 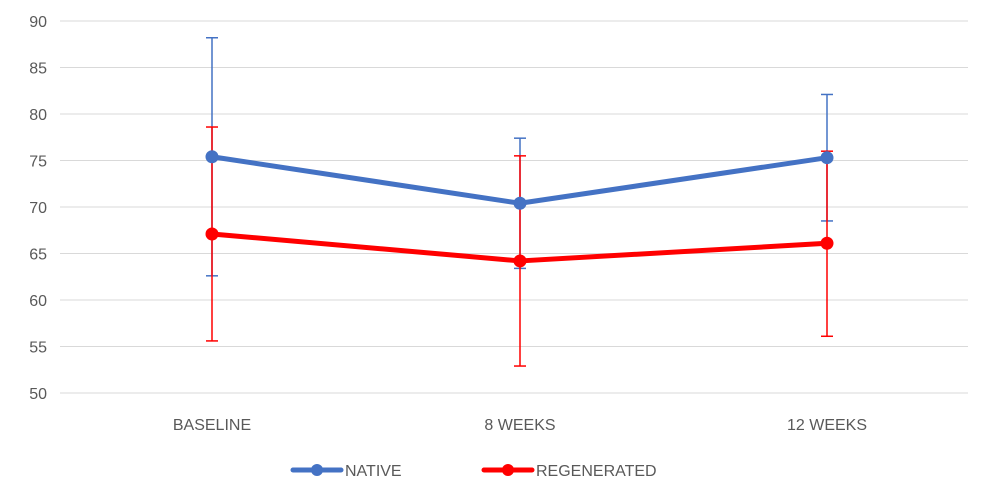 I want to click on regenerated-legend-marker, so click(x=508, y=470).